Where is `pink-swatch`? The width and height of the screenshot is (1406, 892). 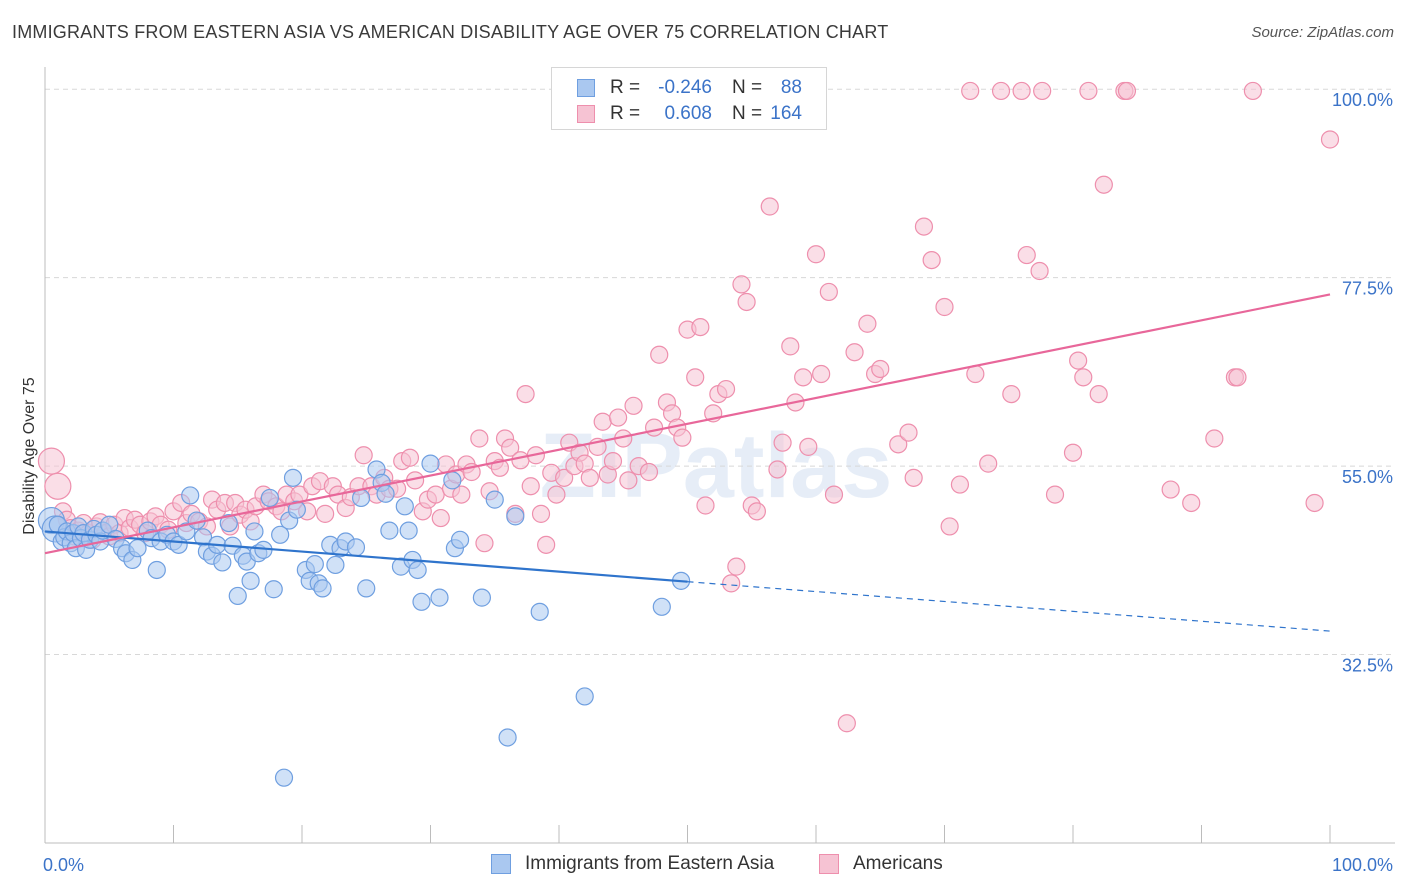
pink-swatch is located at coordinates (586, 114).